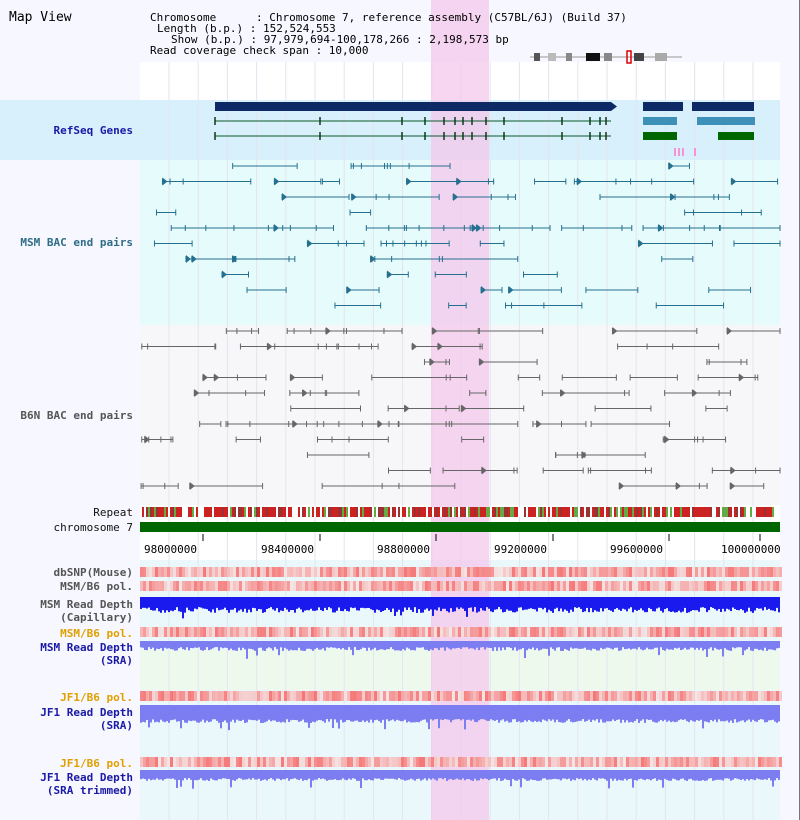 This screenshot has height=820, width=800. What do you see at coordinates (86, 611) in the screenshot?
I see `track-label-msm-read-depth-capillary: MSM Read Depth (Capillary)` at bounding box center [86, 611].